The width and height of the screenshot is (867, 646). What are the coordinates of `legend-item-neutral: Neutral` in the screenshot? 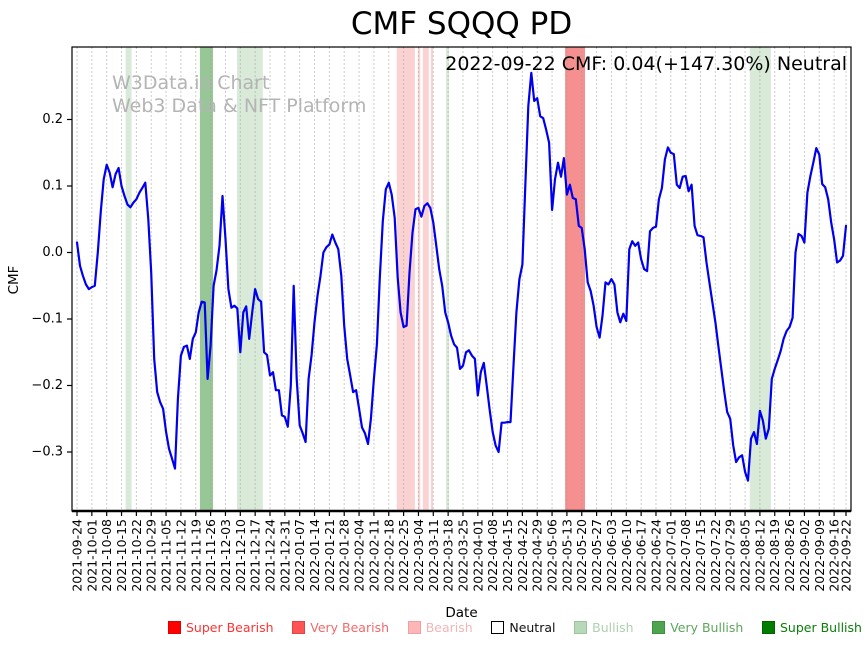 It's located at (523, 627).